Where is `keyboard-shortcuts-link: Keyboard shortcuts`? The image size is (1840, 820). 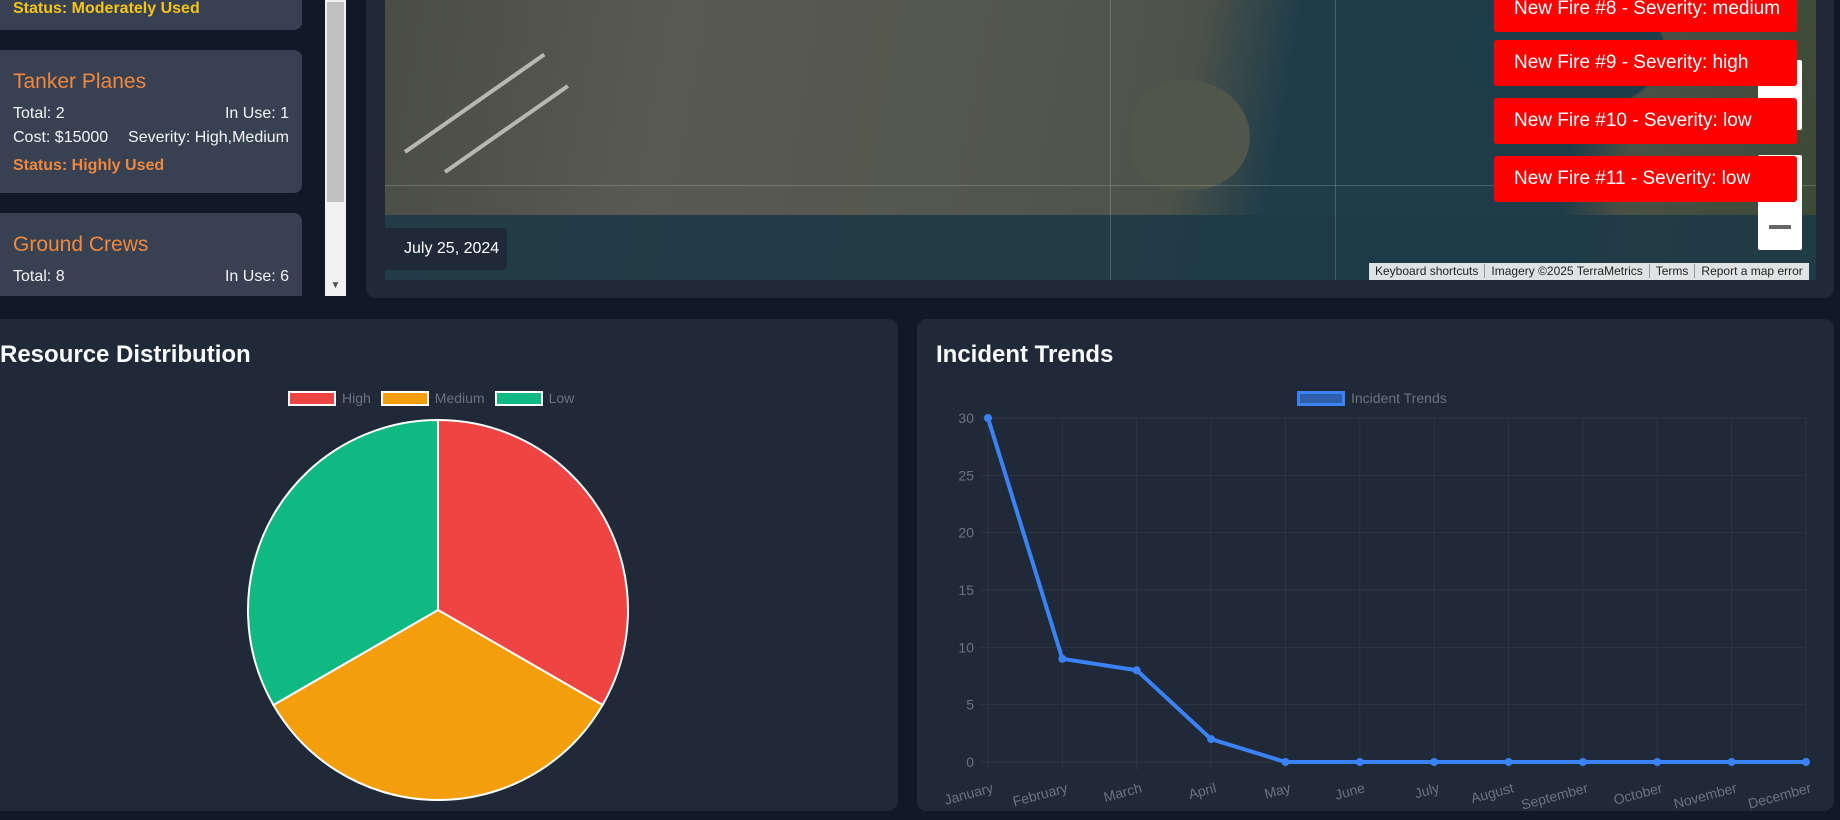
keyboard-shortcuts-link: Keyboard shortcuts is located at coordinates (1427, 271).